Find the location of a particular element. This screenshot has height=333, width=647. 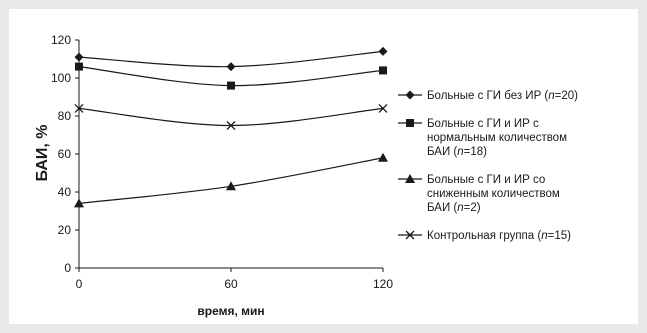

legend-label: Больные с ГИ без ИР (n=20) is located at coordinates (502, 96).